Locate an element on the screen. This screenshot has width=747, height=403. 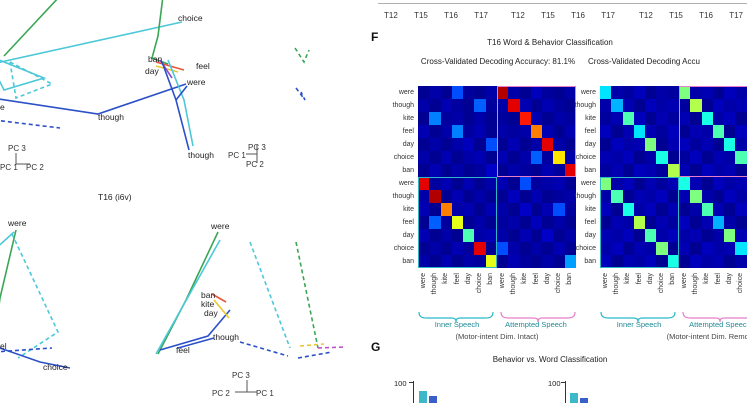
heatmap-col-label: kite is located at coordinates (446, 278).